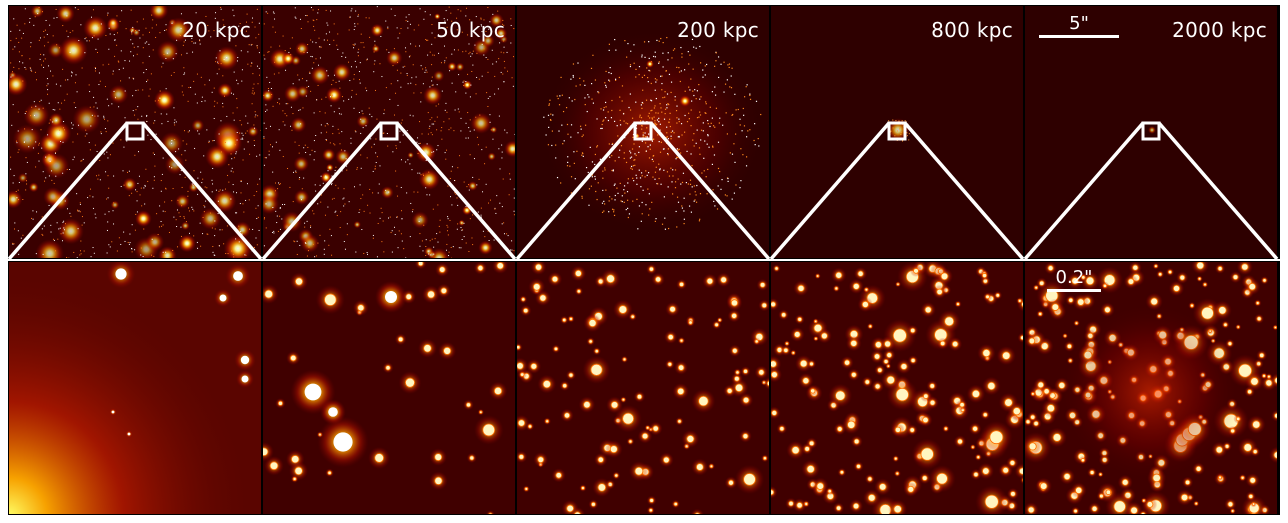 Image resolution: width=1288 pixels, height=523 pixels. I want to click on top-panel-5: 2000 kpc 5", so click(1151, 132).